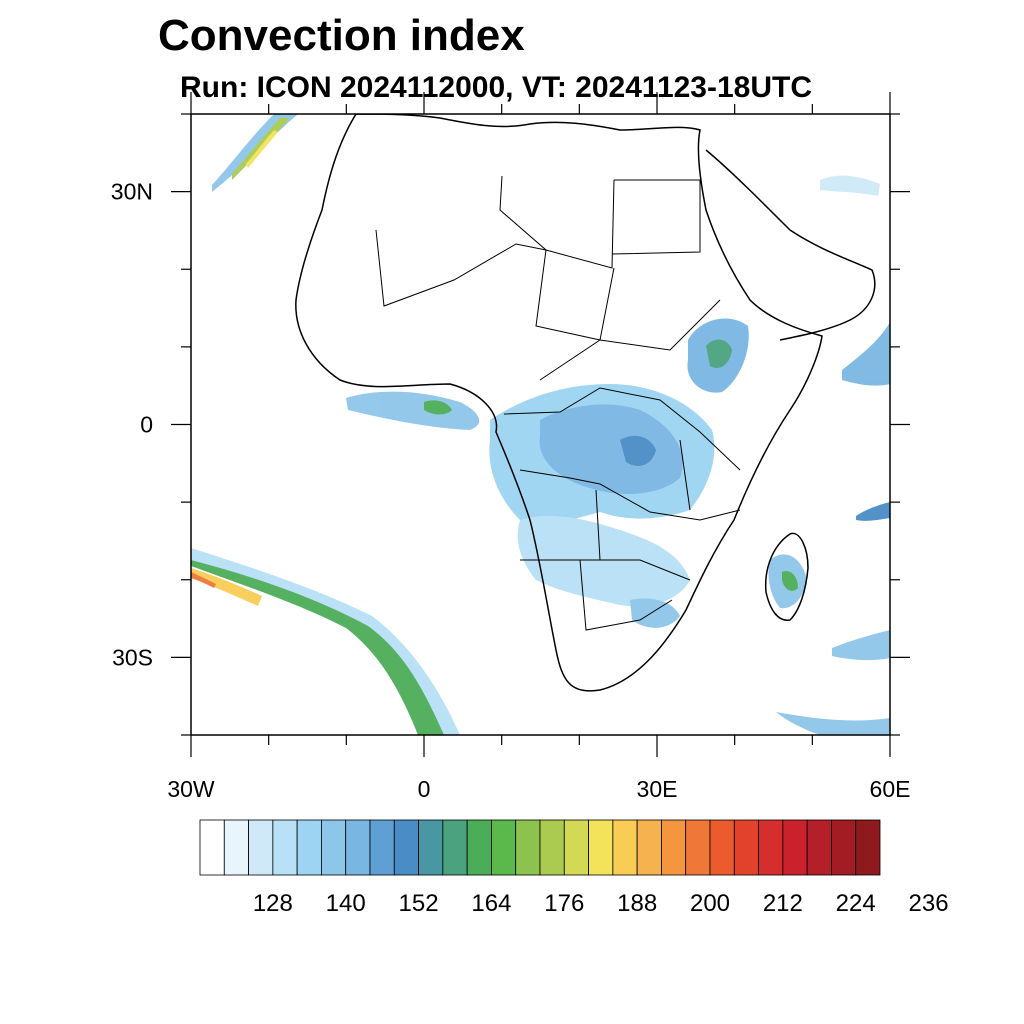  What do you see at coordinates (710, 903) in the screenshot?
I see `colorbar-label: 200` at bounding box center [710, 903].